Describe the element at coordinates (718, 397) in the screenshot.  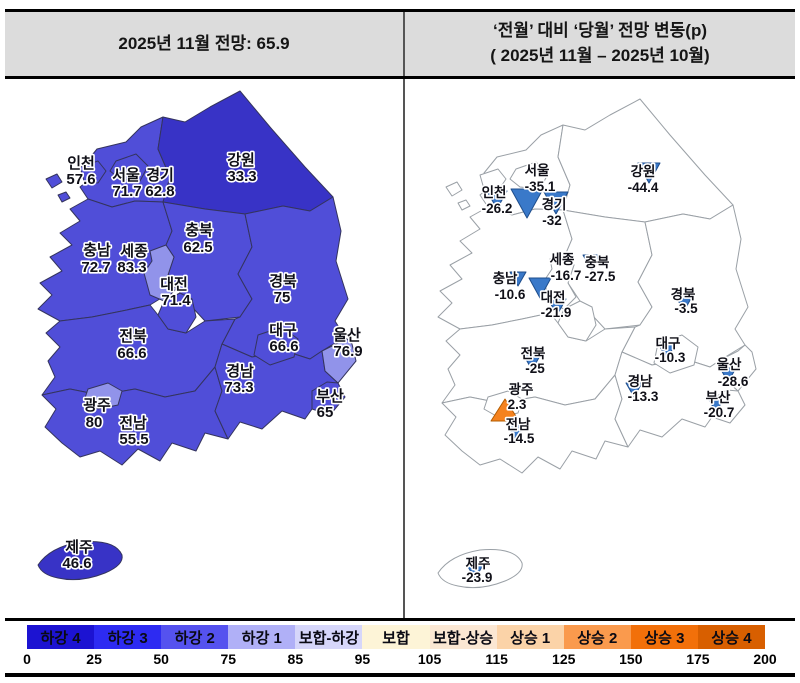
I see `region-label: 부산` at that location.